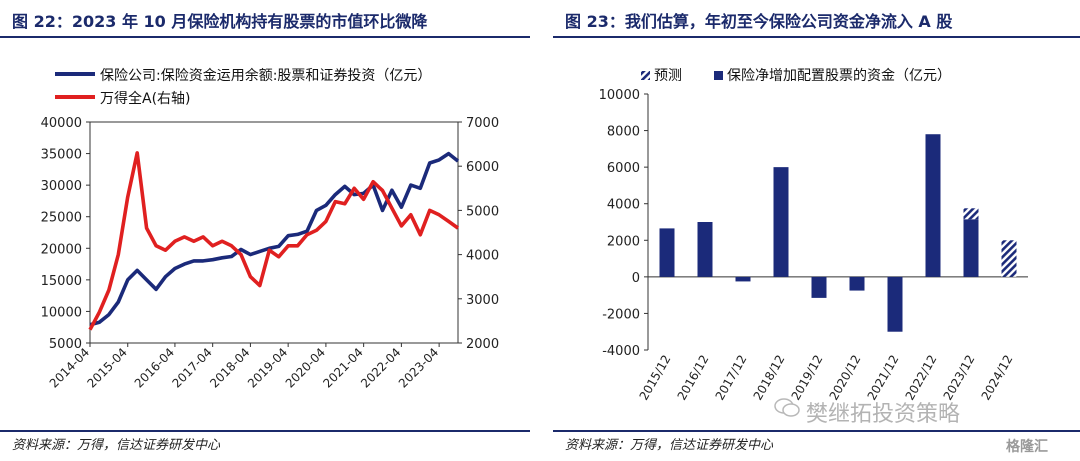 Image resolution: width=1080 pixels, height=461 pixels. What do you see at coordinates (305, 367) in the screenshot?
I see `x-tick-label: 2020-04` at bounding box center [305, 367].